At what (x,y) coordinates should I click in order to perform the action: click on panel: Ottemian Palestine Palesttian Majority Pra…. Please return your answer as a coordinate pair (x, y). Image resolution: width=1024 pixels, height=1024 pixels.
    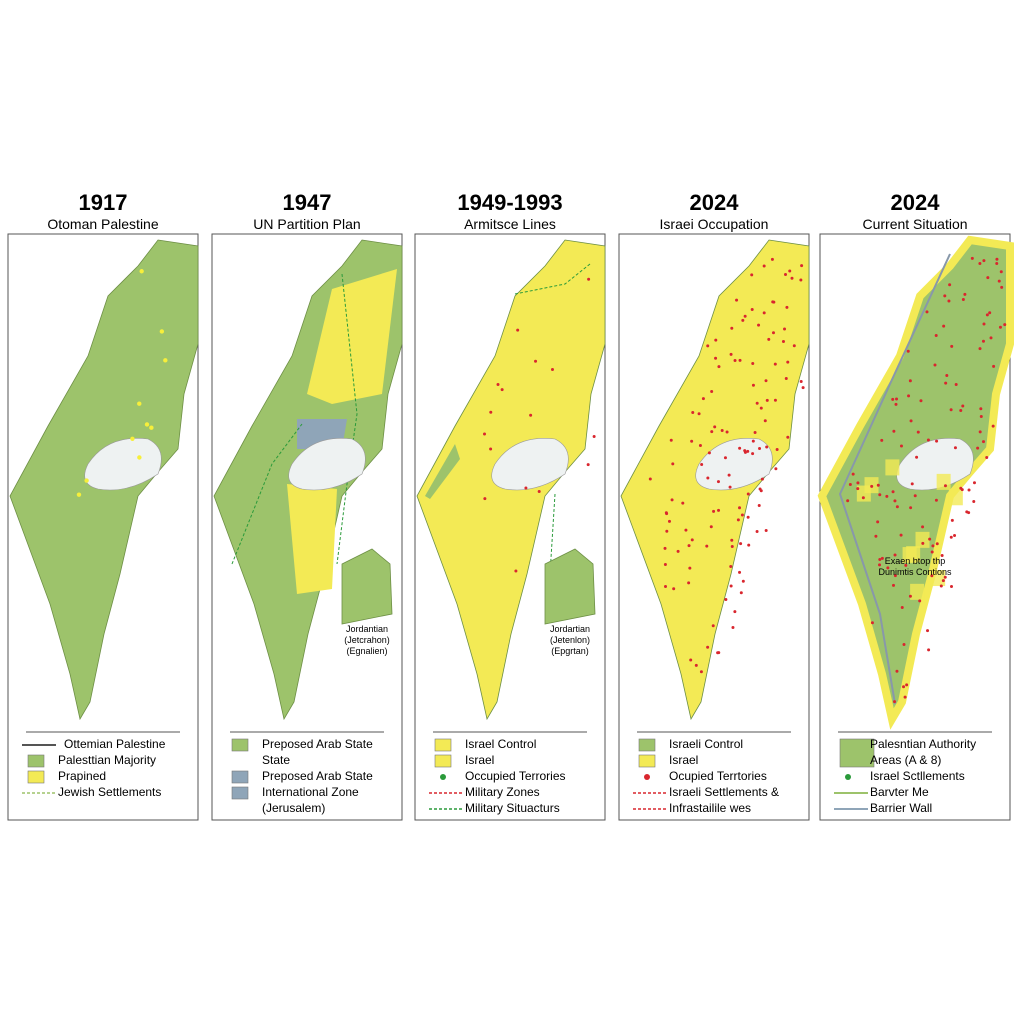
    Looking at the image, I should click on (103, 527).